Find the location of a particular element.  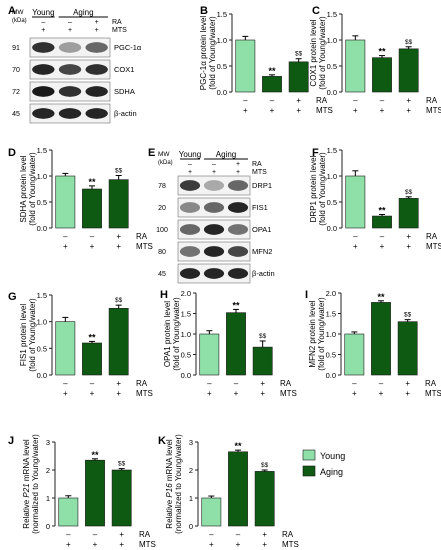

blot-band-row: 70 COX1 is located at coordinates (73, 69).